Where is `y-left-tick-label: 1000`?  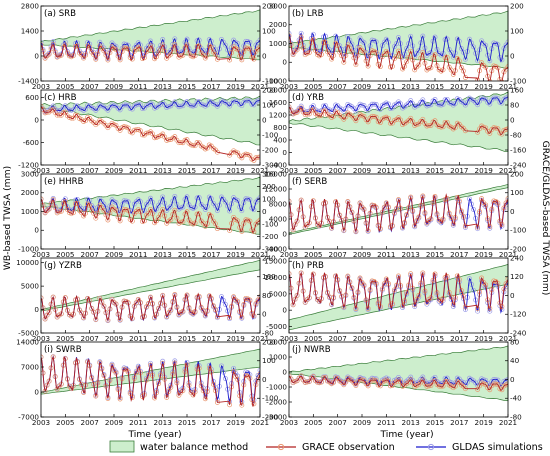
y-left-tick-label: 1000 is located at coordinates (30, 211).